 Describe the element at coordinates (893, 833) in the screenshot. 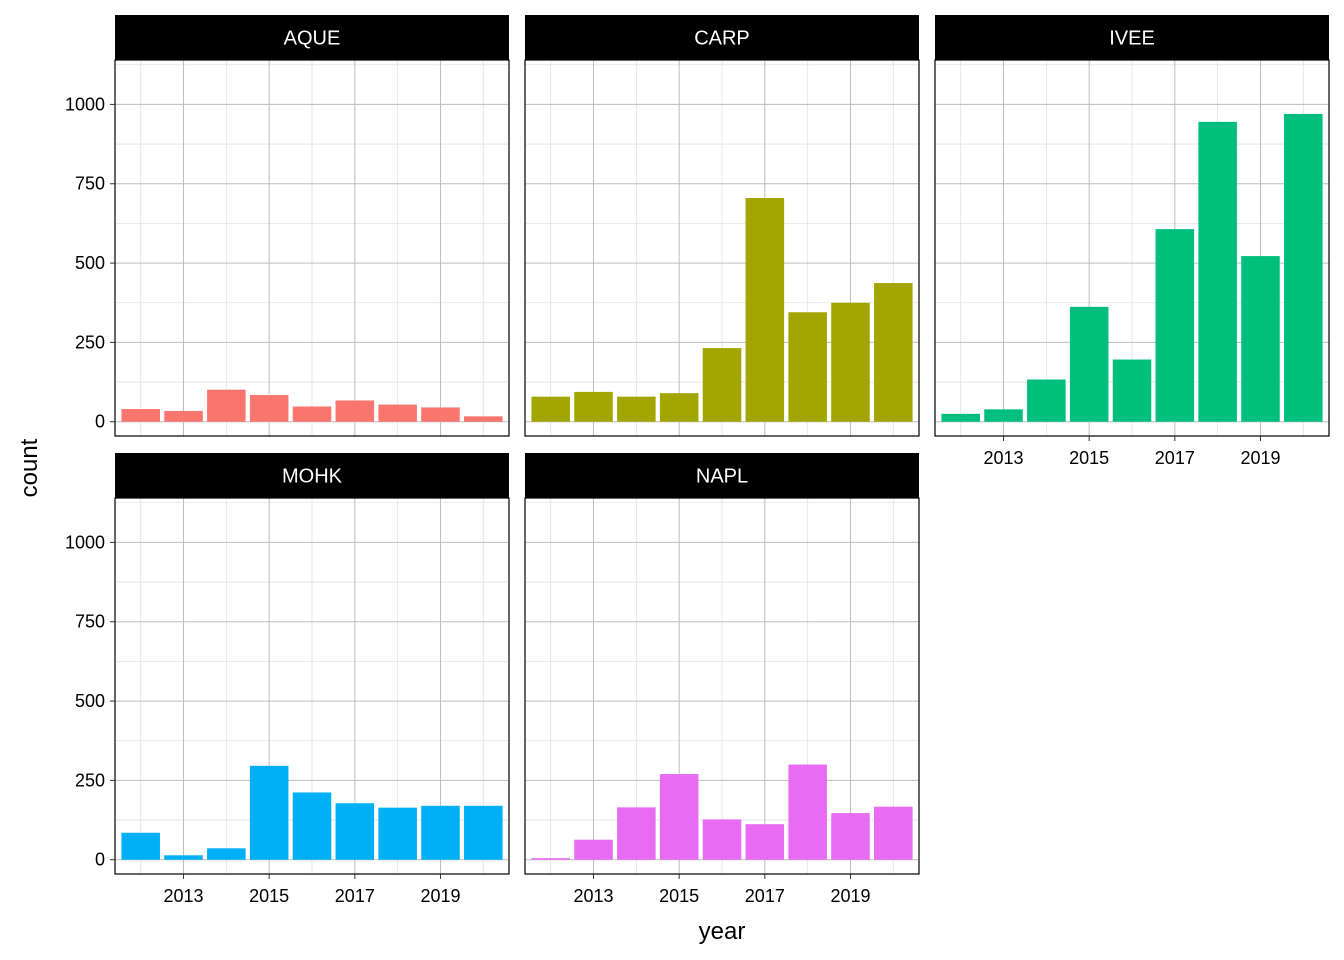

I see `bar-napl-2020` at that location.